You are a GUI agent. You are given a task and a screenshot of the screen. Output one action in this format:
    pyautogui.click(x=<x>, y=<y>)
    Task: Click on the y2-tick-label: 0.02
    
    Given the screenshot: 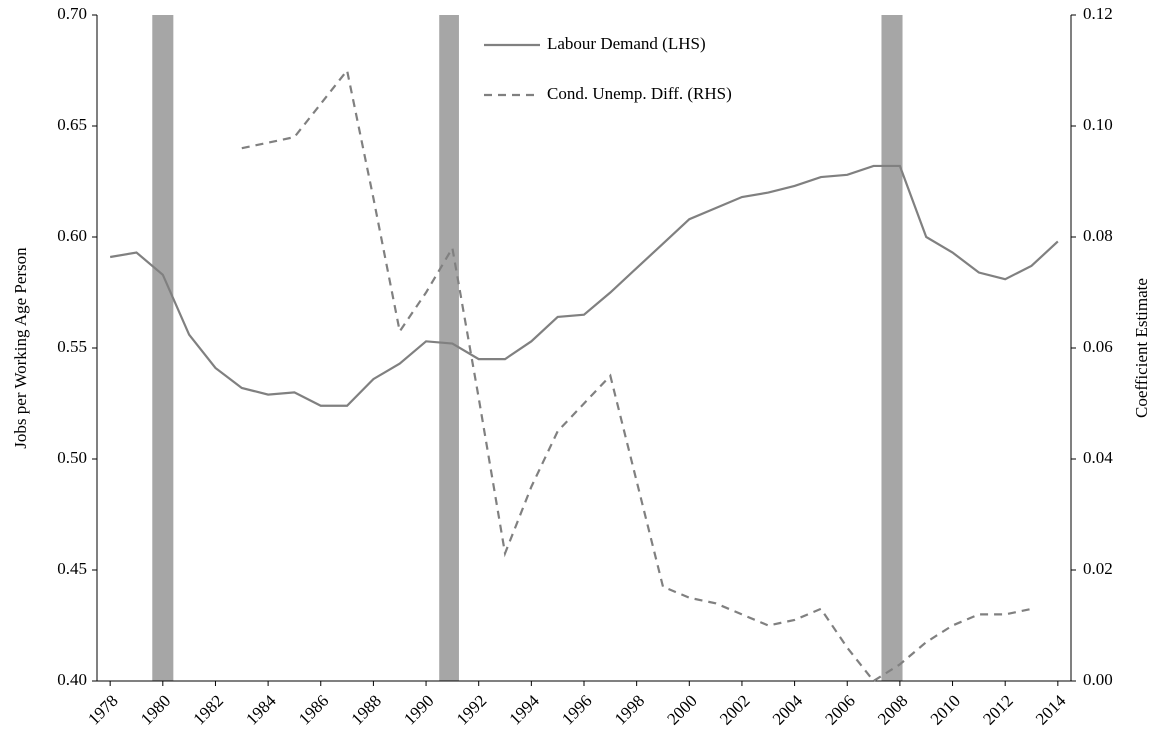 What is the action you would take?
    pyautogui.click(x=1098, y=568)
    